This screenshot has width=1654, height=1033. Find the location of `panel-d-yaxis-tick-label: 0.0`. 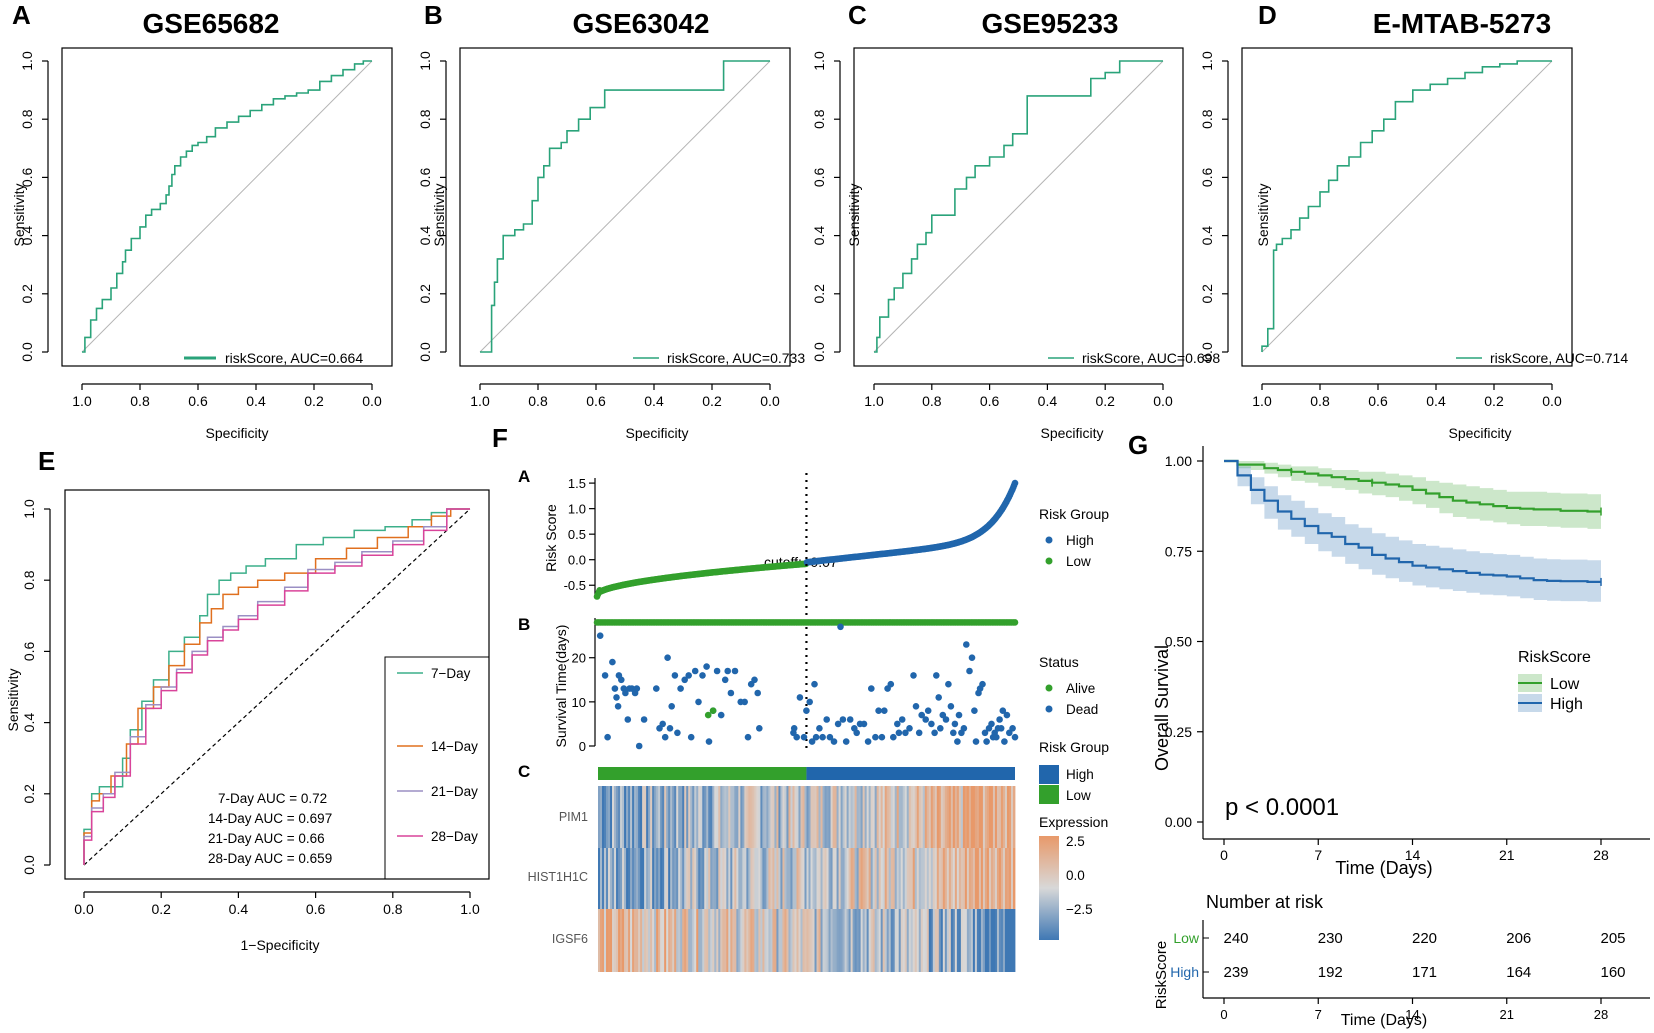

panel-d-yaxis-tick-label: 0.0 is located at coordinates (1207, 352).